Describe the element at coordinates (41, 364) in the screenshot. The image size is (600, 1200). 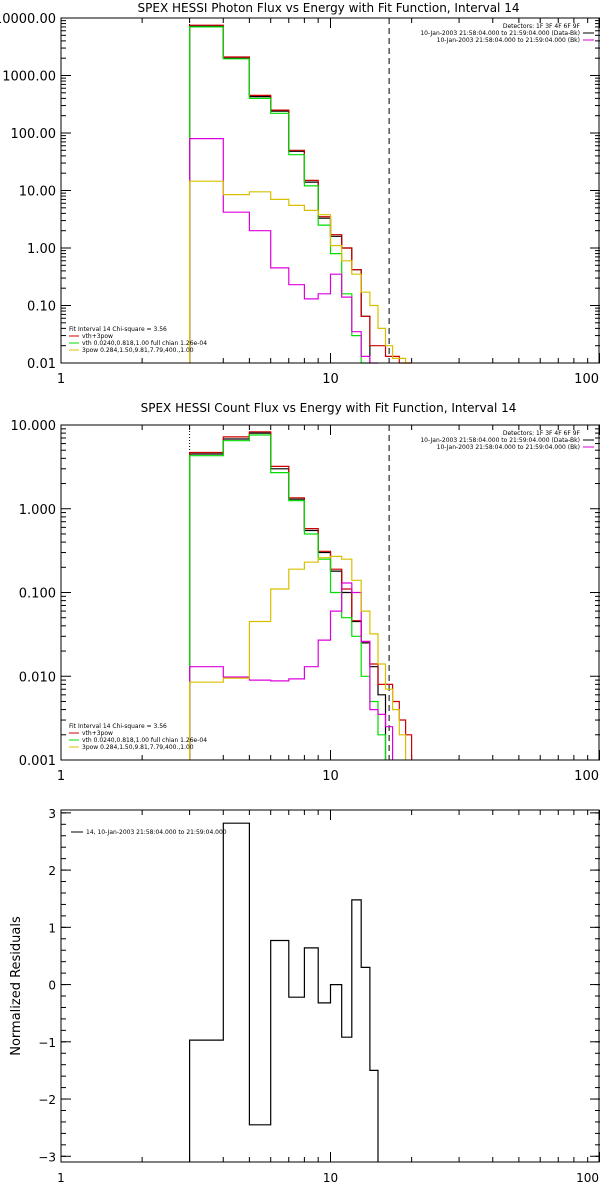
I see `y-tick-label: 0.01` at that location.